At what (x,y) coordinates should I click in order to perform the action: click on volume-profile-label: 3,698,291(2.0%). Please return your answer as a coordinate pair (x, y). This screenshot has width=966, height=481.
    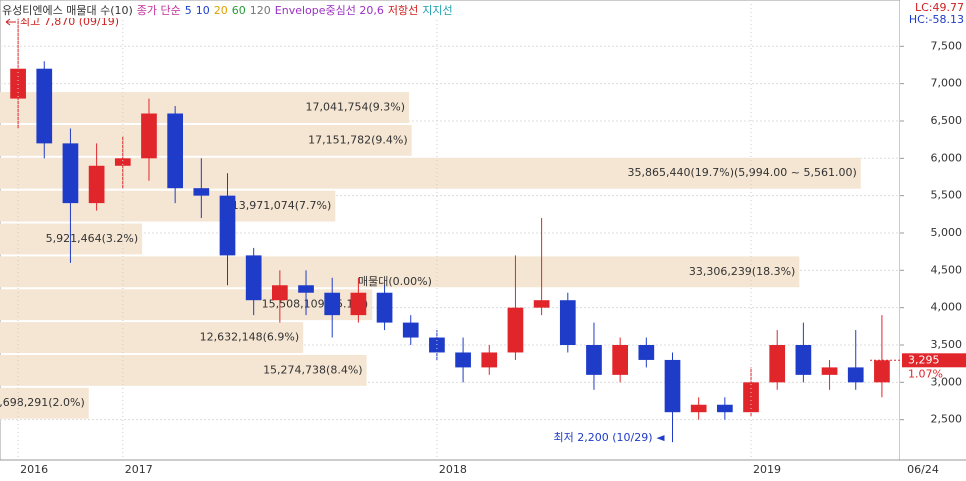
    Looking at the image, I should click on (42, 402).